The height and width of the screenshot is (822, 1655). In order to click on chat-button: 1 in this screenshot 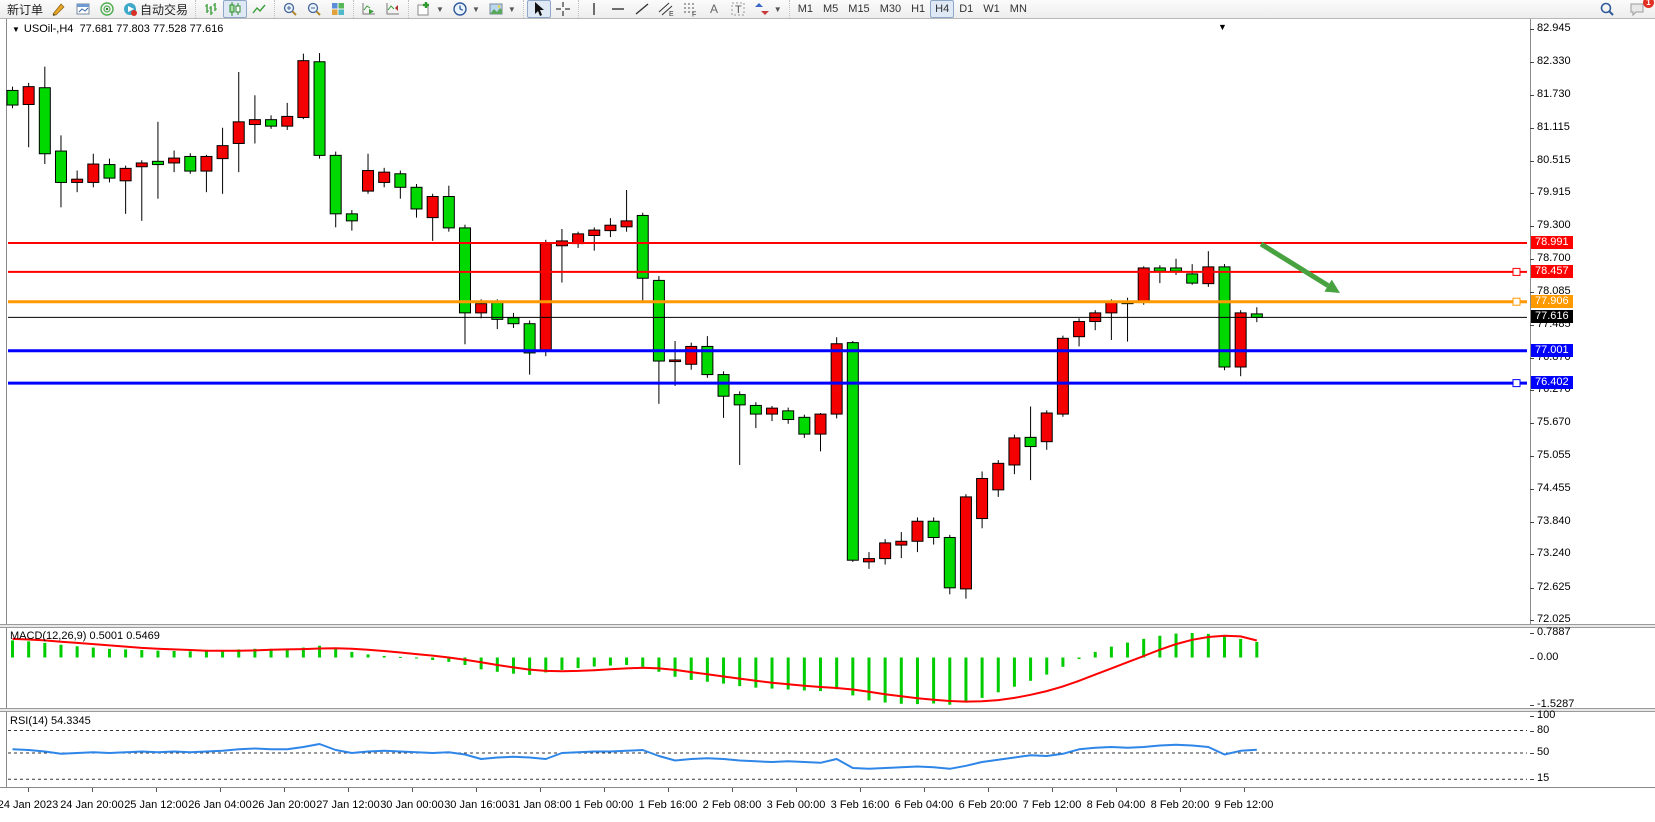, I will do `click(1639, 9)`.